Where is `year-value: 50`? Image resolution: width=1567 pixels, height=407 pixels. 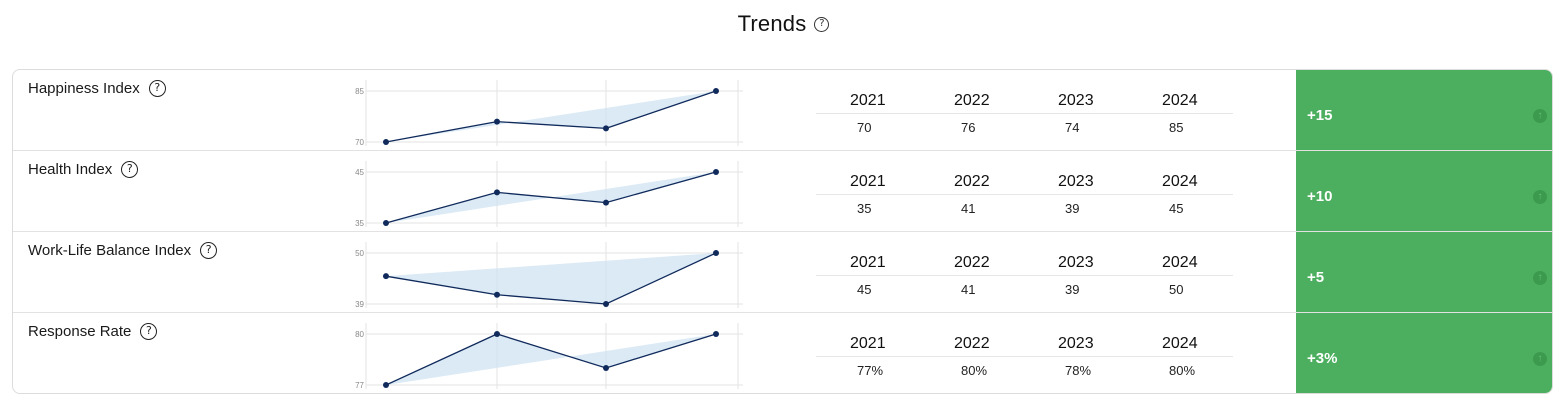 year-value: 50 is located at coordinates (1176, 289).